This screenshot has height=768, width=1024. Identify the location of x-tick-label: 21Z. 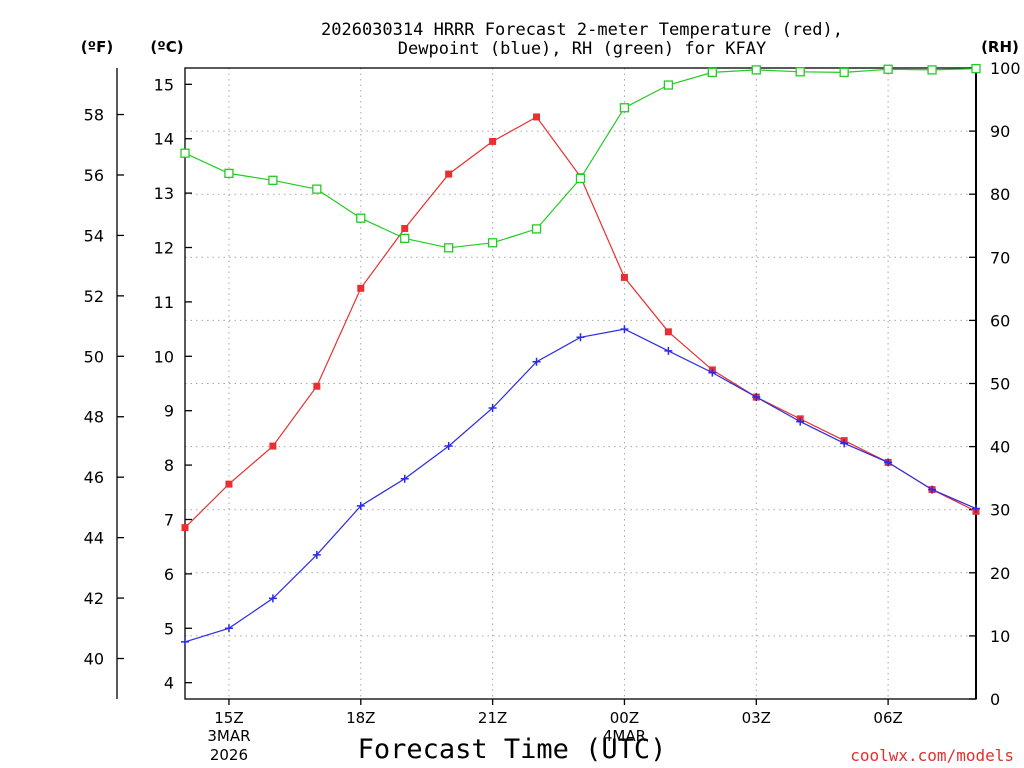
(492, 718).